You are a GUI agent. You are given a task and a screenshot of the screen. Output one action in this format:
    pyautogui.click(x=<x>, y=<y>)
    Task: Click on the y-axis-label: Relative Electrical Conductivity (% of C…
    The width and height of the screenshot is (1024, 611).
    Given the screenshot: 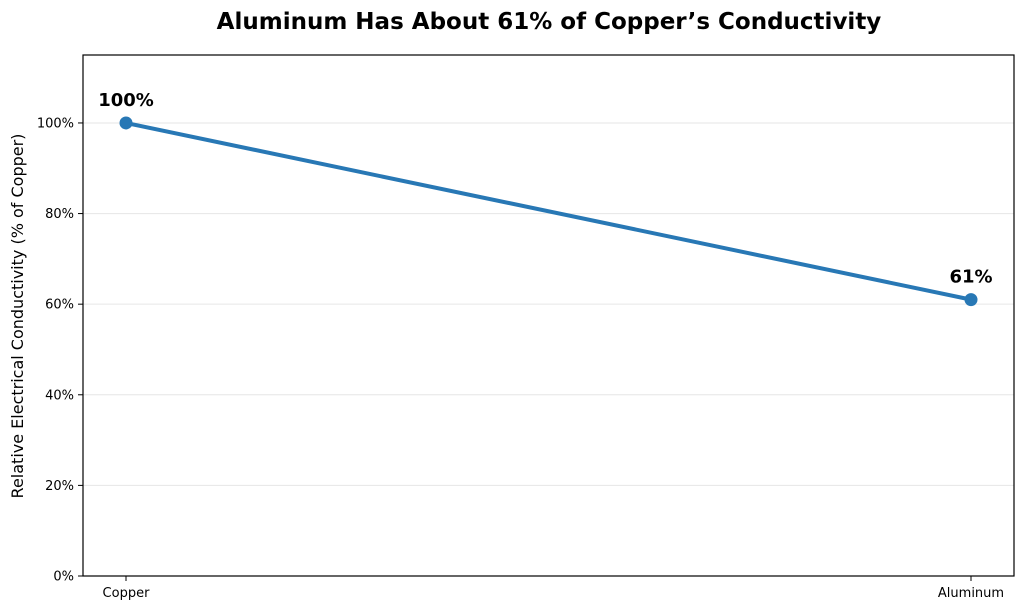 What is the action you would take?
    pyautogui.click(x=17, y=316)
    